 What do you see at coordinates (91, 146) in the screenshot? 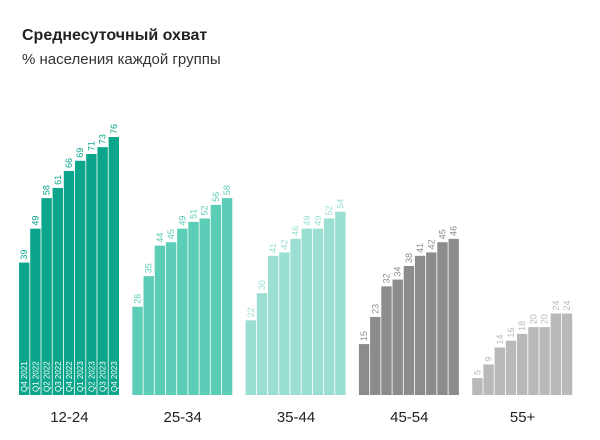
I see `value-label: 71` at bounding box center [91, 146].